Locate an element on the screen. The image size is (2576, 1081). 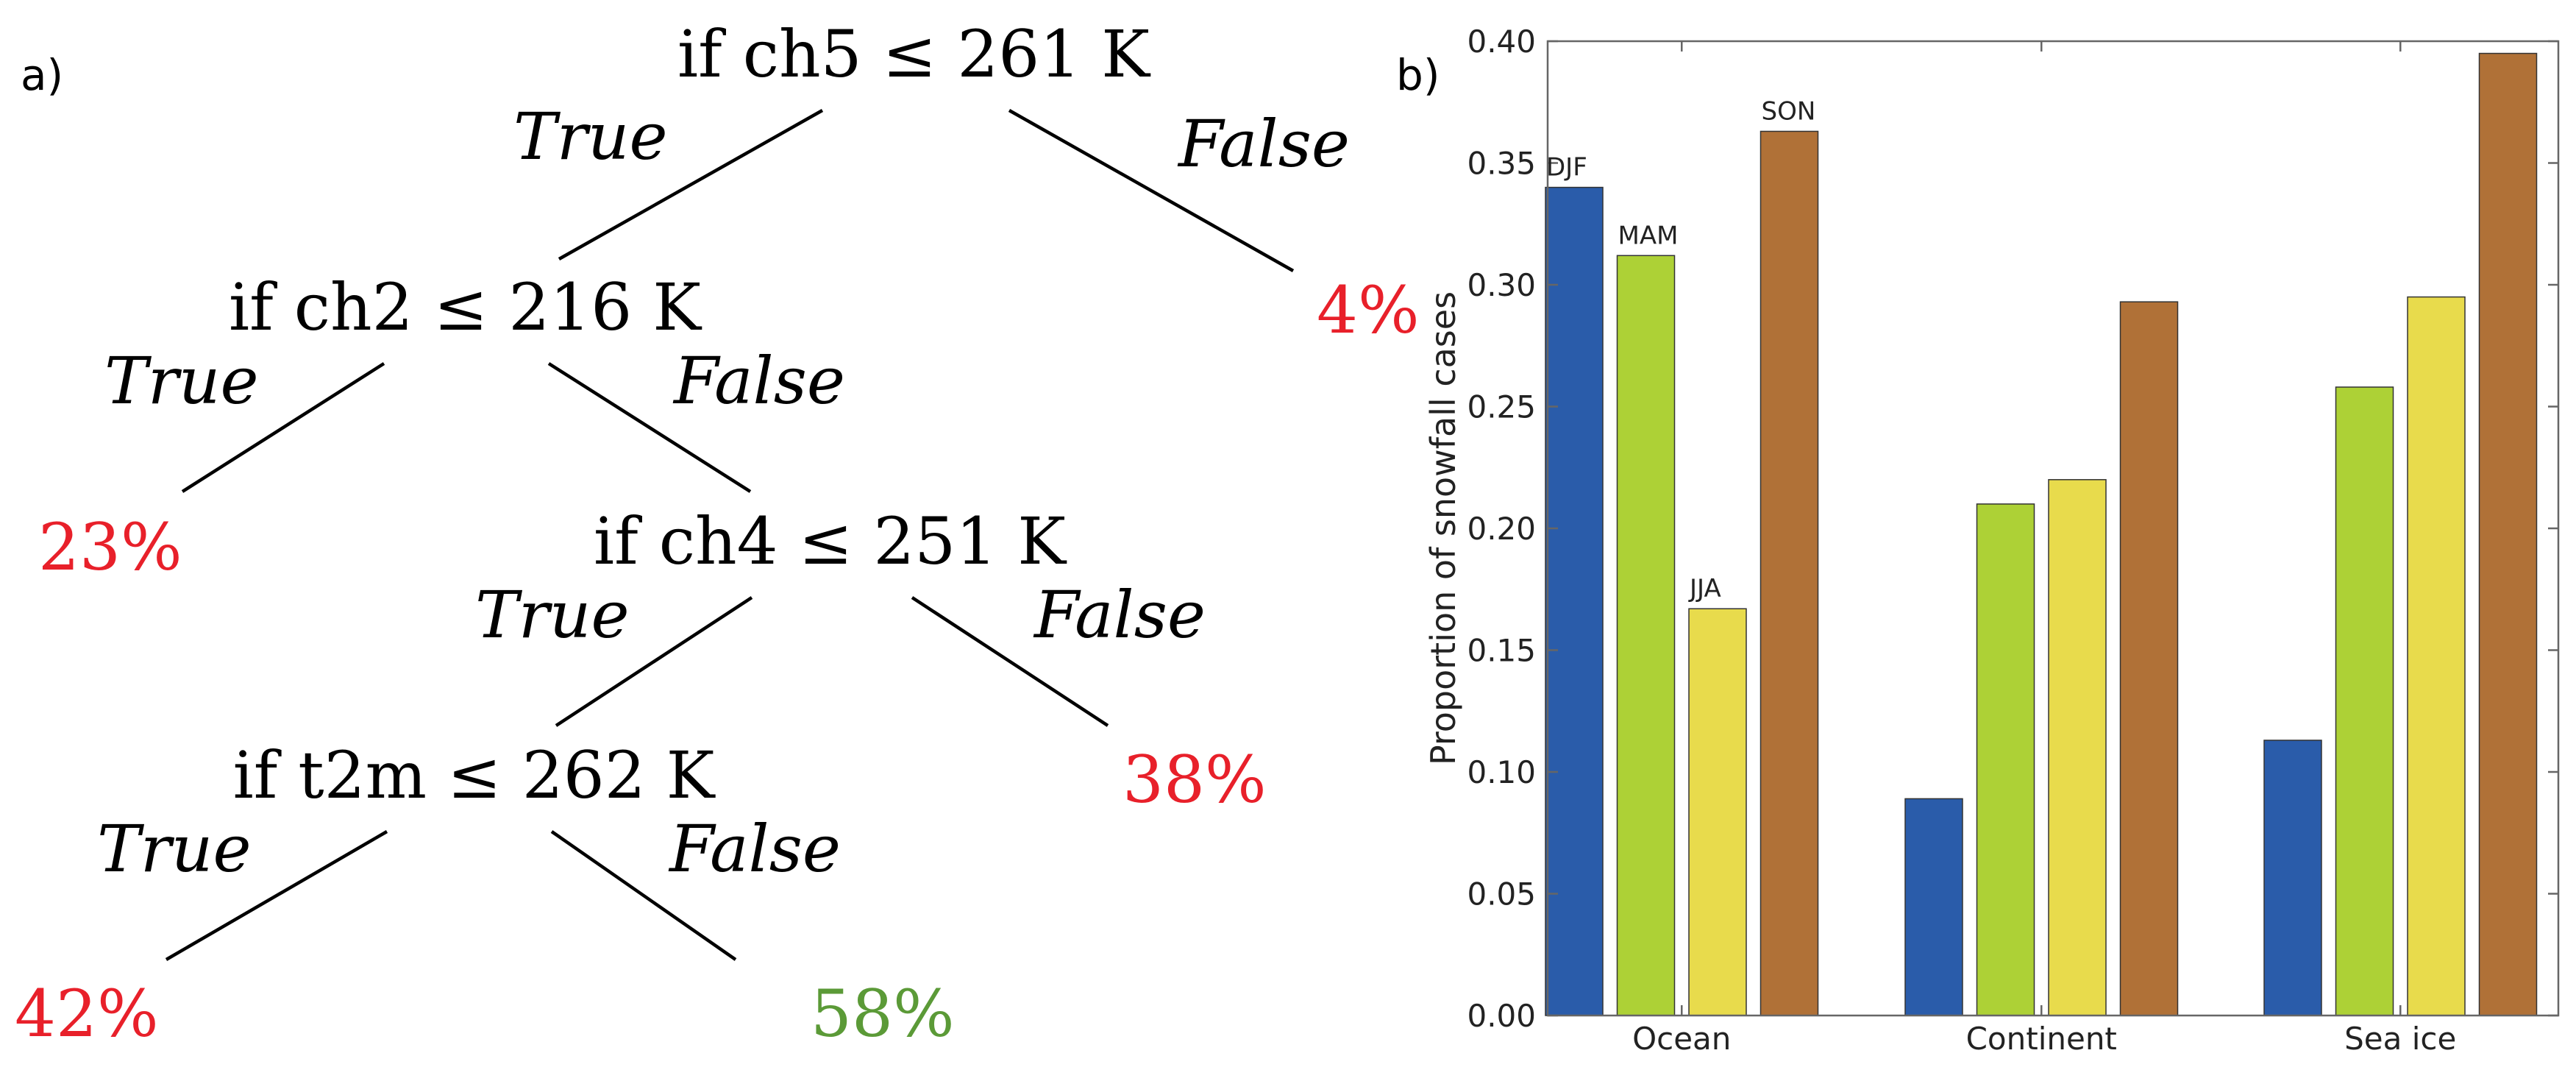
y-tick-label: 0.20 is located at coordinates (1501, 529).